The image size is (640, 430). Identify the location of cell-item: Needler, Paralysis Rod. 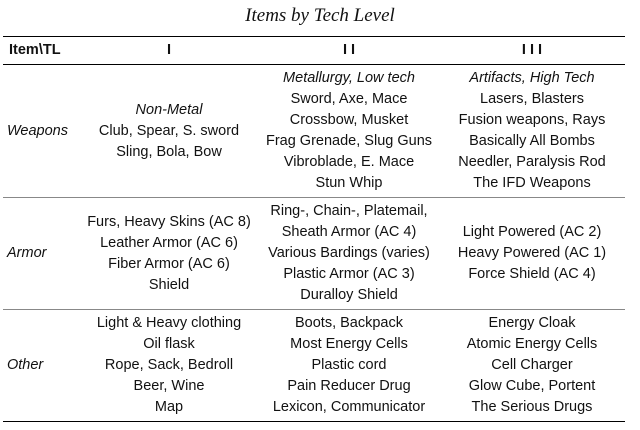
(532, 162).